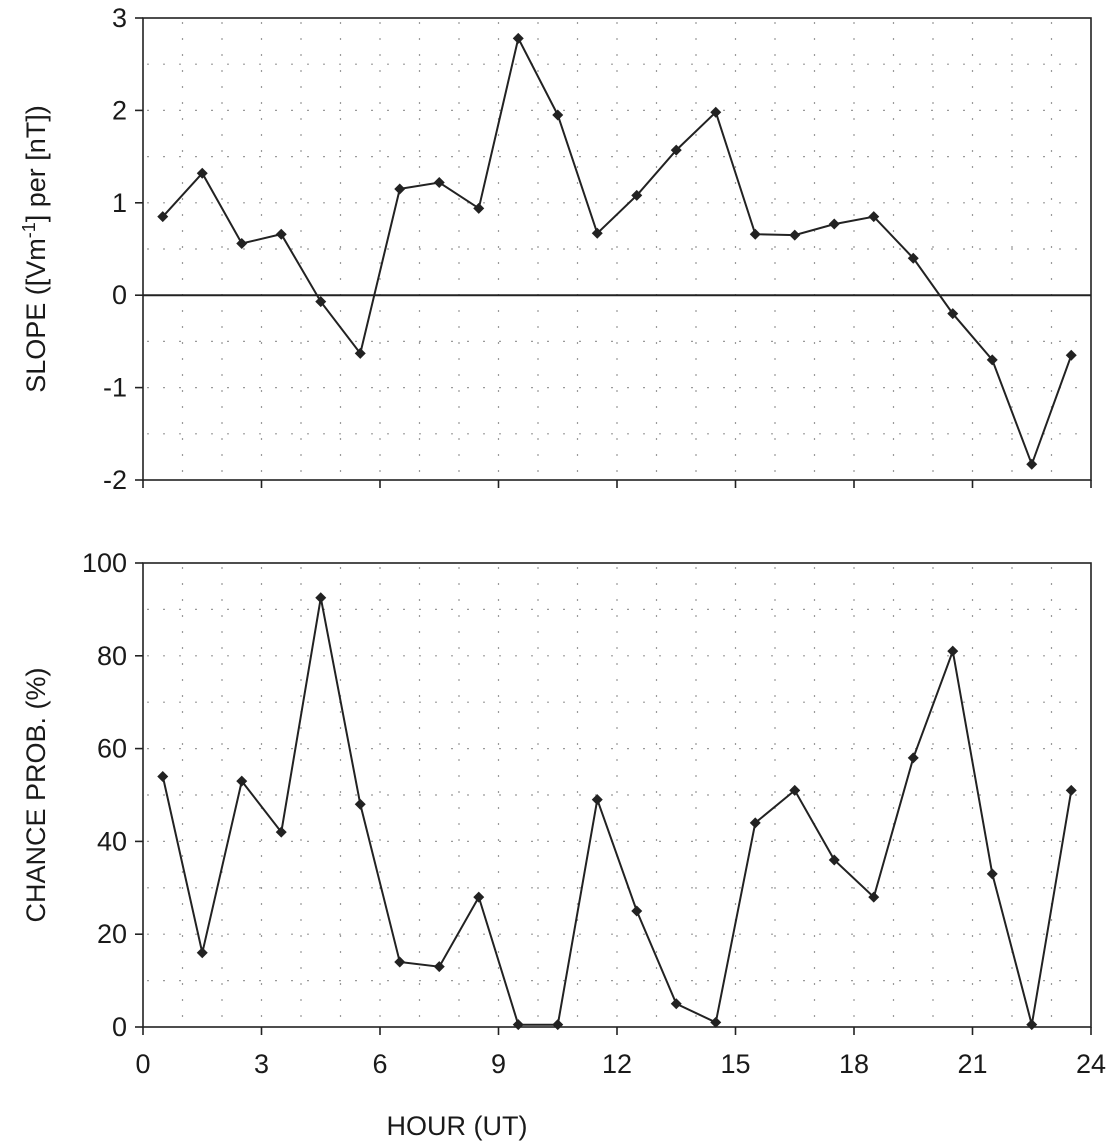 The width and height of the screenshot is (1120, 1143). What do you see at coordinates (119, 110) in the screenshot?
I see `slope-y-tick-label: 2` at bounding box center [119, 110].